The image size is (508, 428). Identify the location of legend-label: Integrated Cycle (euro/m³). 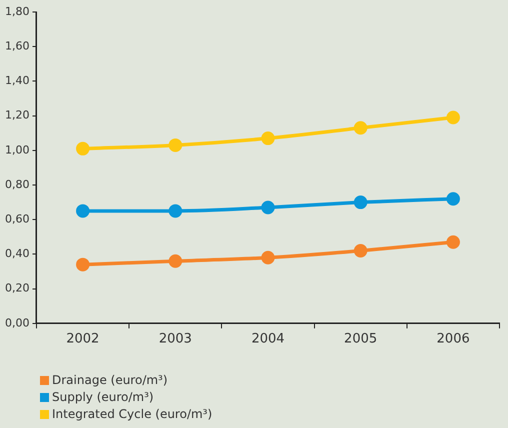
(132, 414).